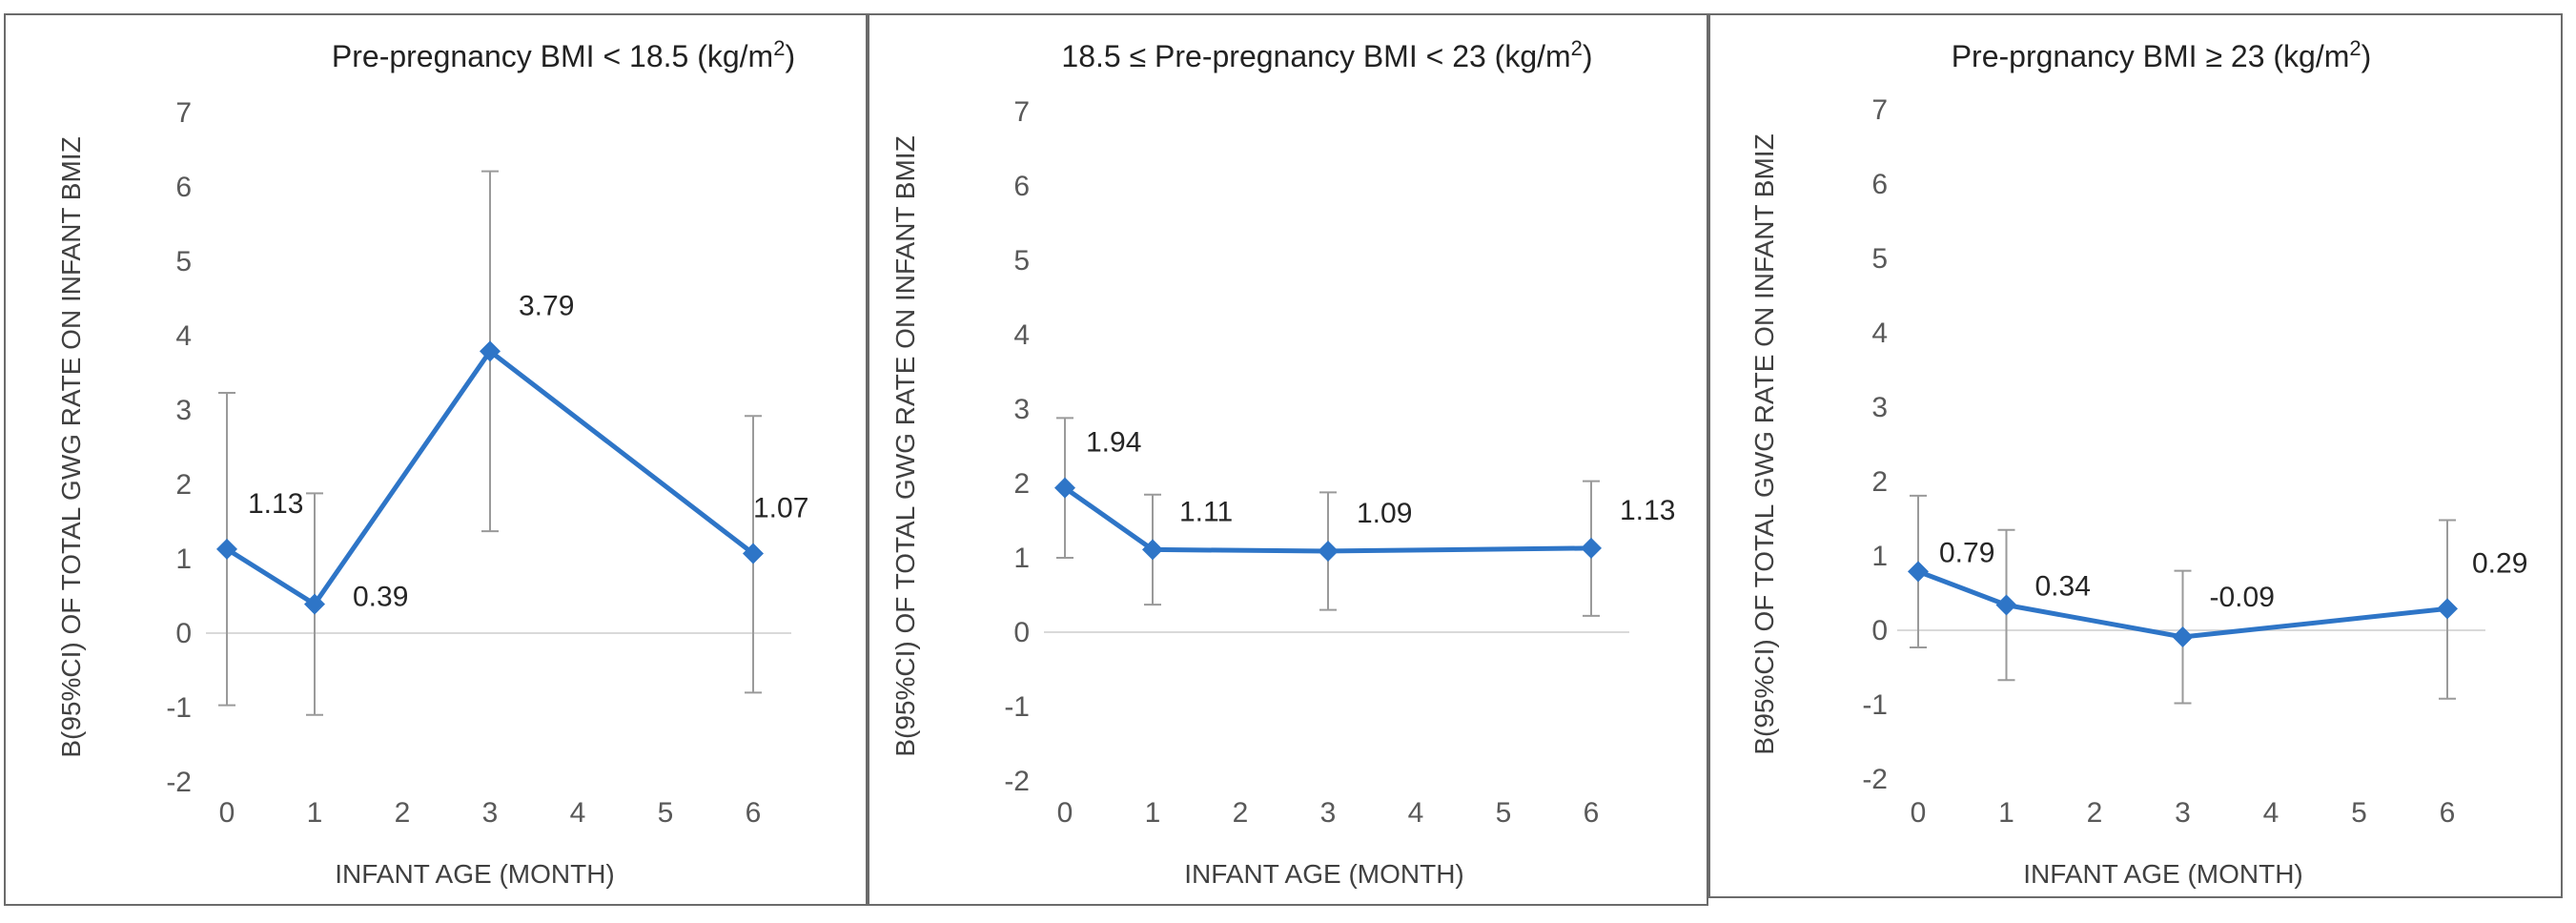 This screenshot has height=923, width=2576. Describe the element at coordinates (1113, 443) in the screenshot. I see `data-label: 1.94` at that location.